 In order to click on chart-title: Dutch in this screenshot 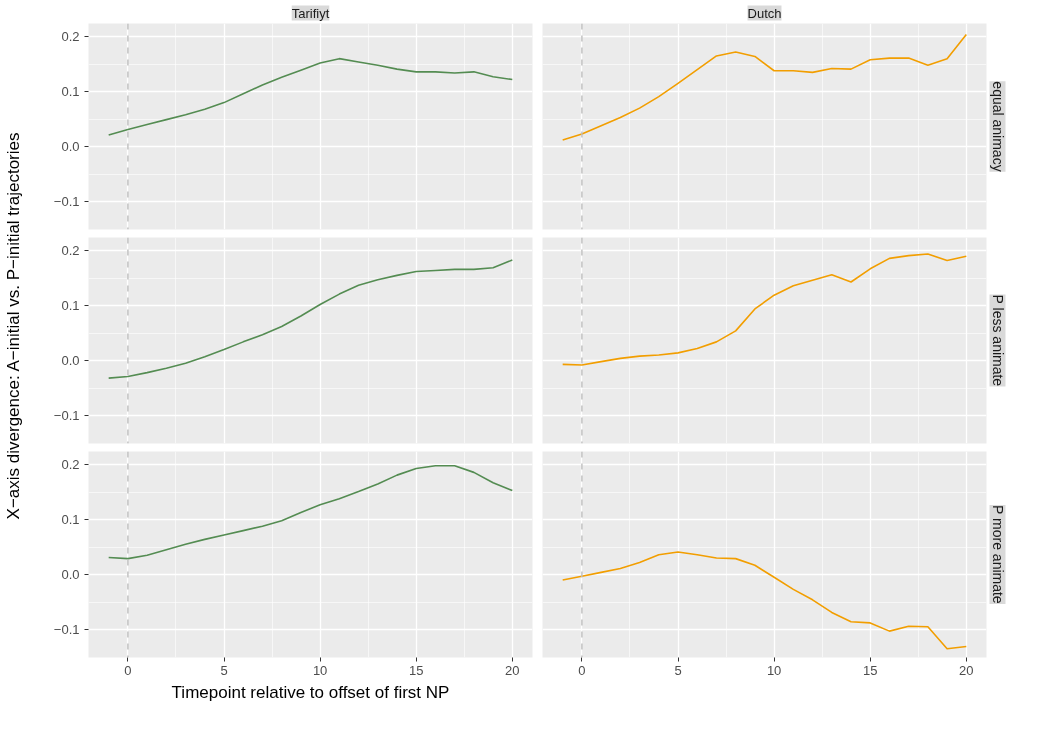, I will do `click(764, 13)`.